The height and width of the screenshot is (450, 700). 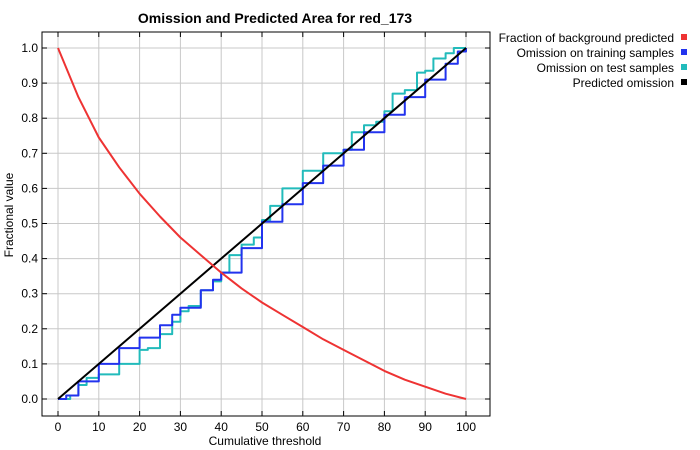 I want to click on legend-label: Omission on test samples, so click(x=605, y=68).